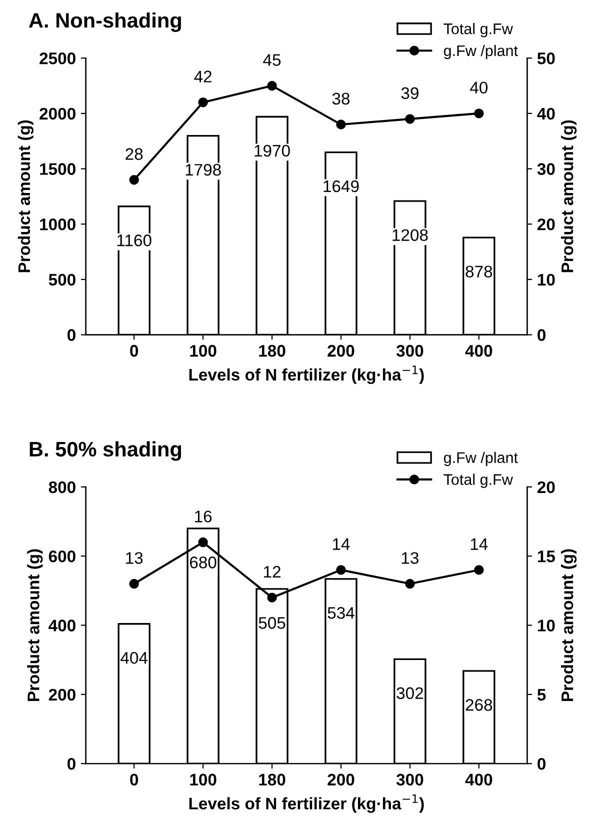 The height and width of the screenshot is (830, 613). What do you see at coordinates (479, 88) in the screenshot?
I see `data-label: 40` at bounding box center [479, 88].